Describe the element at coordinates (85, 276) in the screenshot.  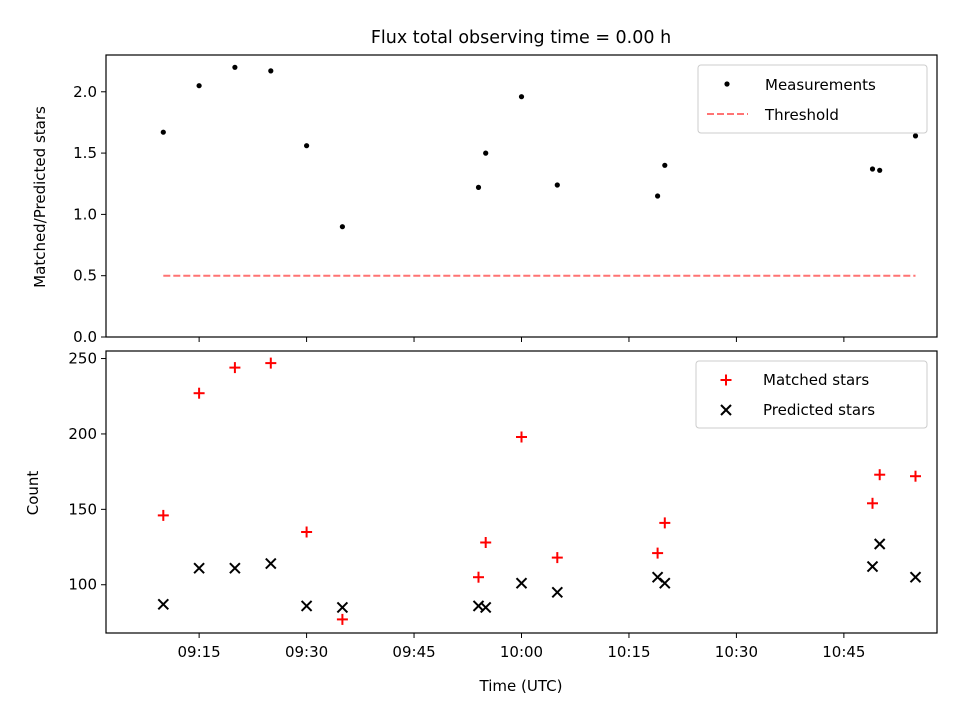
I see `top-y-tick-label: 0.5` at that location.